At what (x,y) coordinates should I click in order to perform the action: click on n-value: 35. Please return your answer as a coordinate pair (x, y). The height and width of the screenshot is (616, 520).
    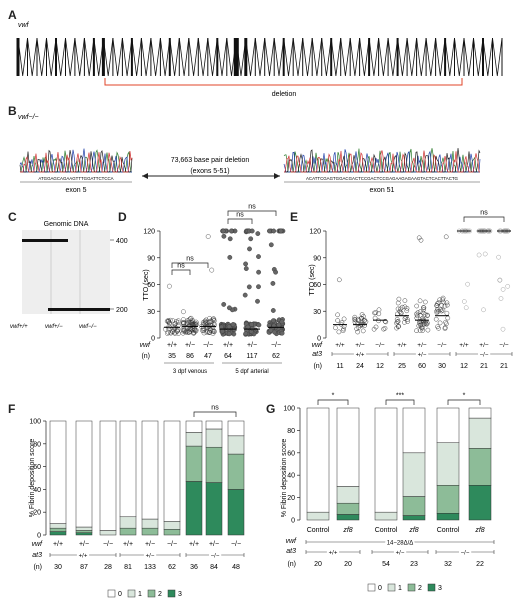
    Looking at the image, I should click on (172, 356).